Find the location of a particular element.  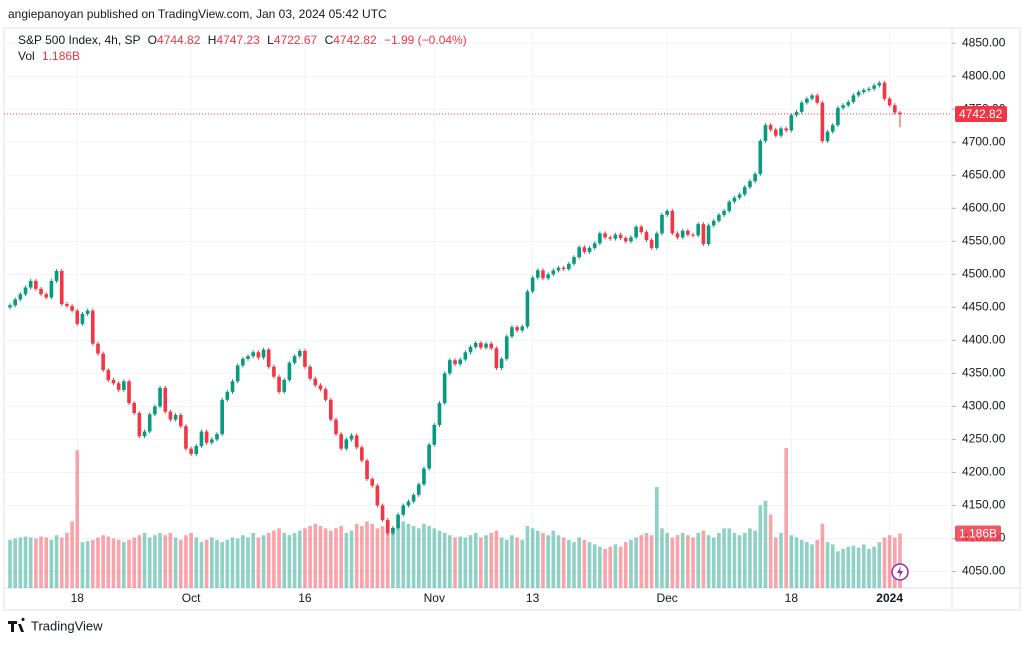

symbol: S&P 500 Index, 4h, SP is located at coordinates (79, 40).